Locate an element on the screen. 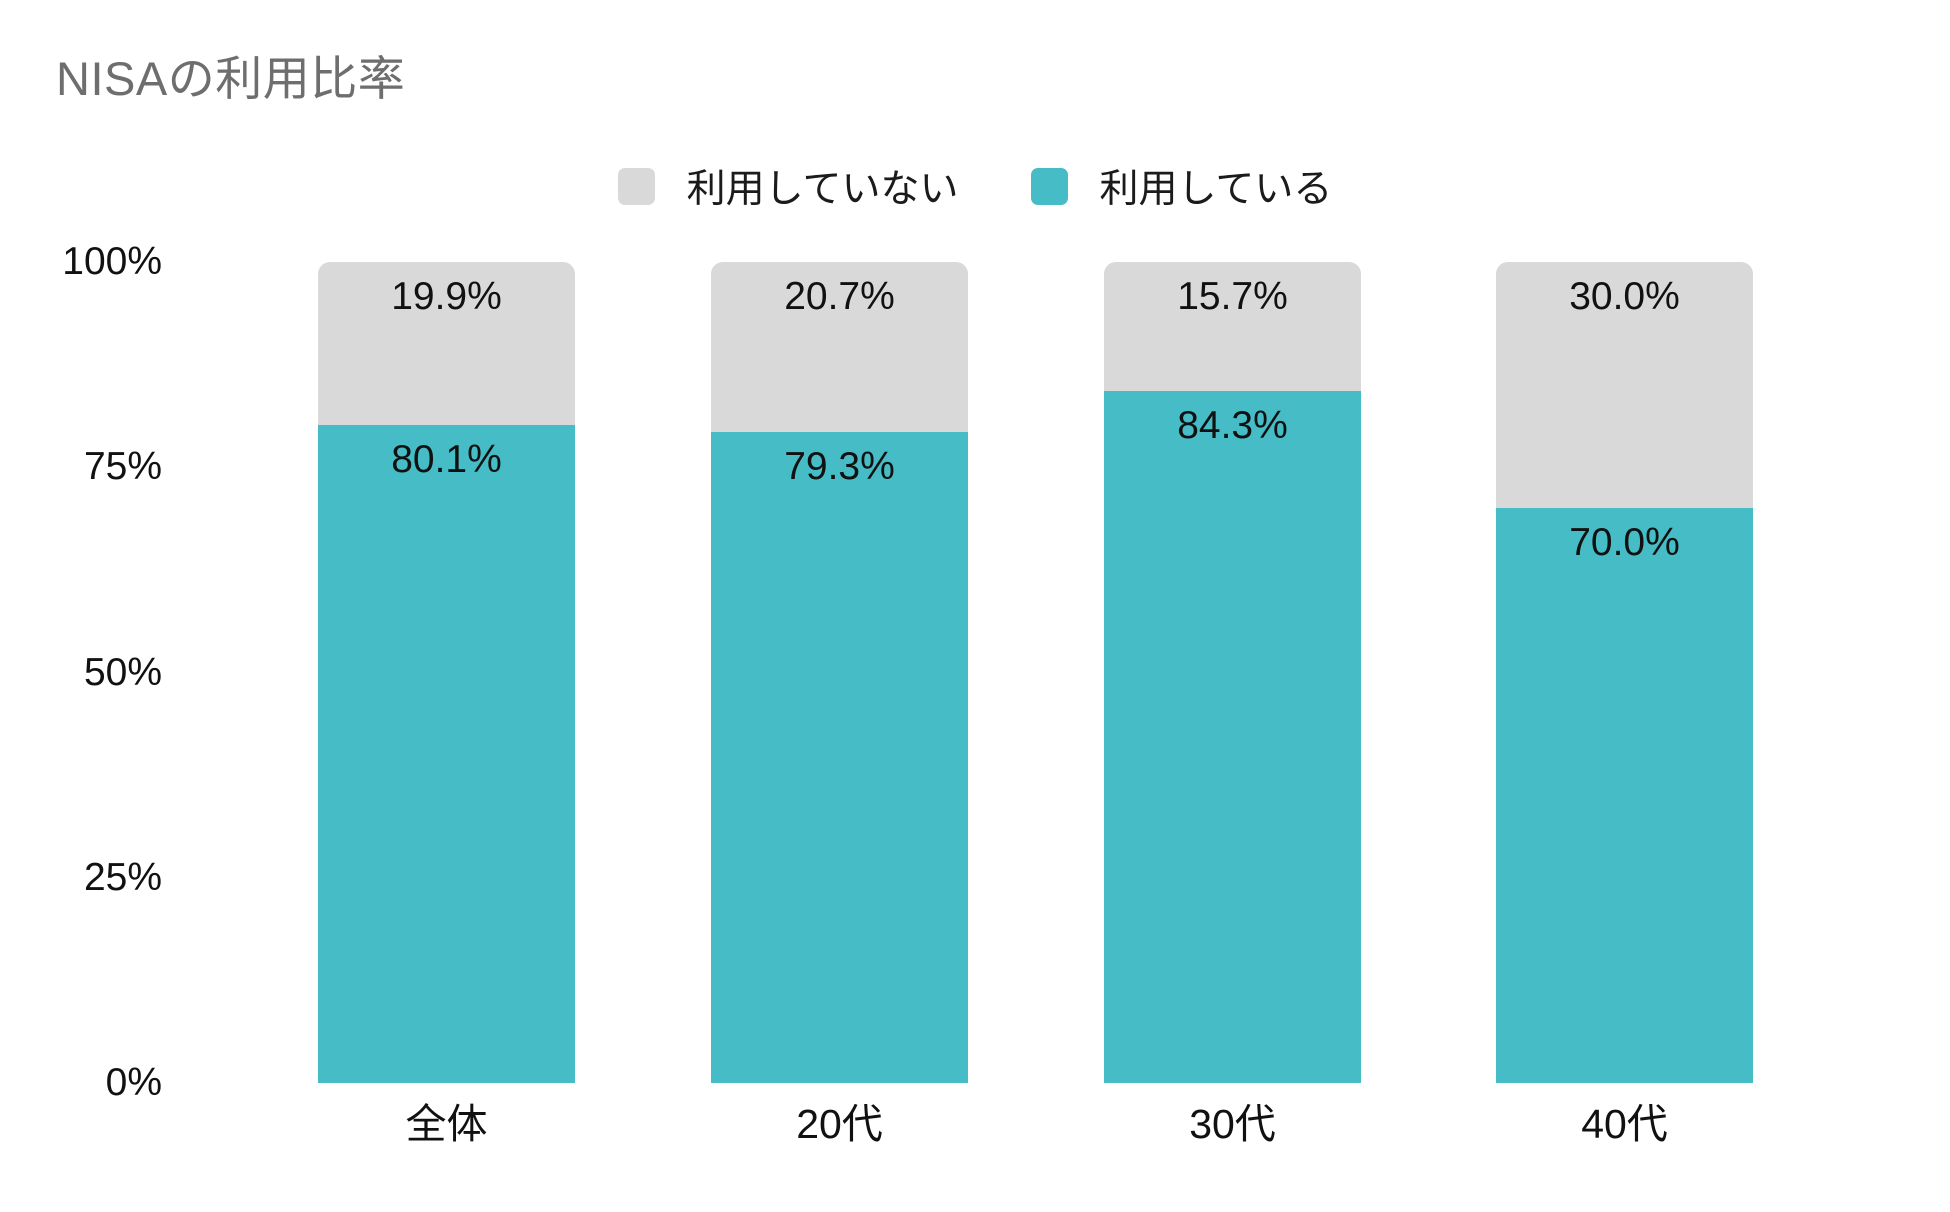  bar-segment-利用していない: 20.7% is located at coordinates (839, 347).